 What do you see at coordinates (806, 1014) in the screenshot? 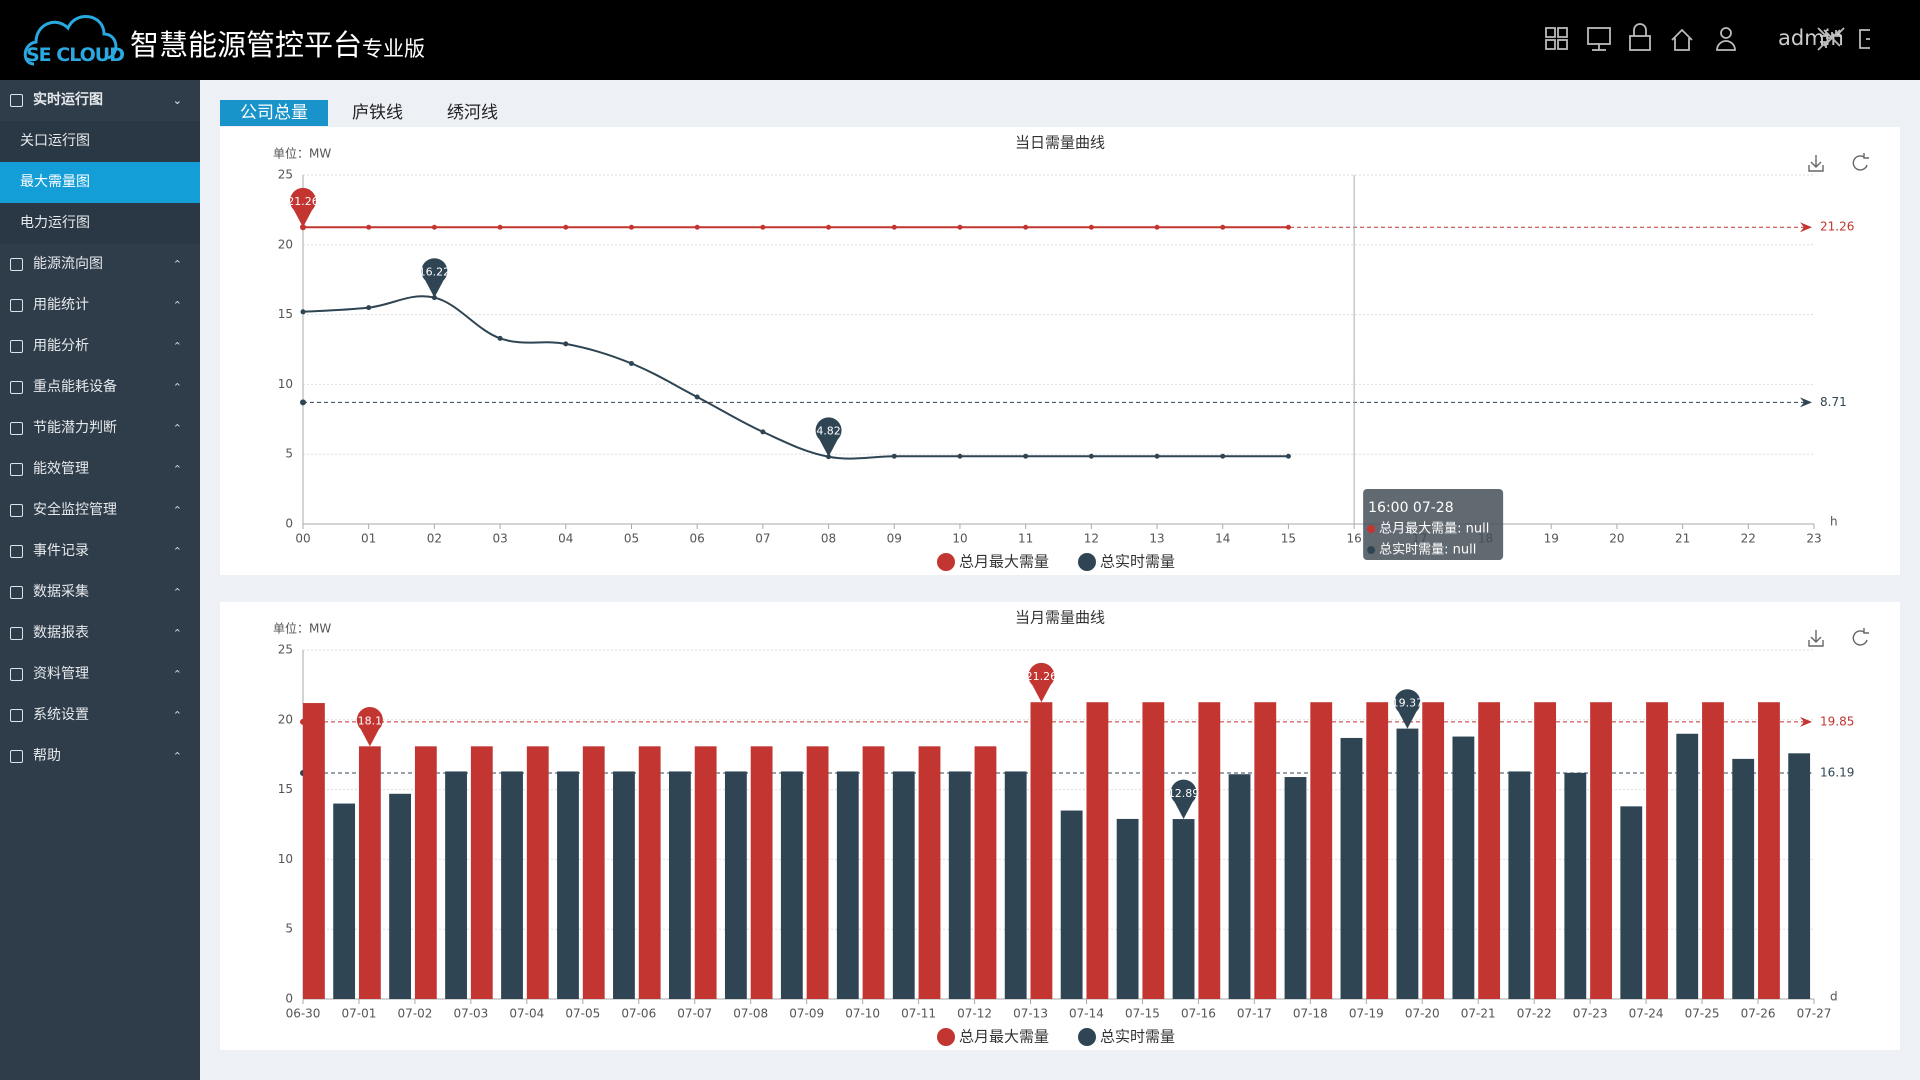
I see `x-tick-label: 07-09` at bounding box center [806, 1014].